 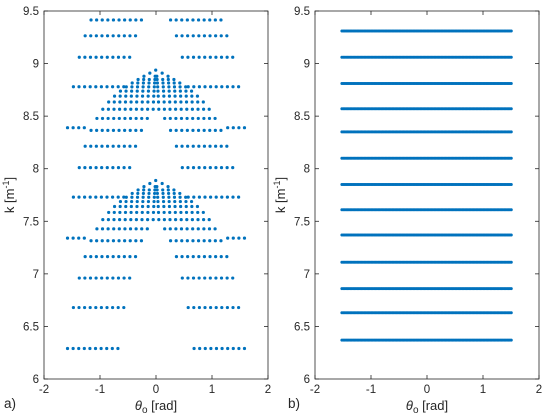 What do you see at coordinates (100, 390) in the screenshot?
I see `x-tick-label: -1` at bounding box center [100, 390].